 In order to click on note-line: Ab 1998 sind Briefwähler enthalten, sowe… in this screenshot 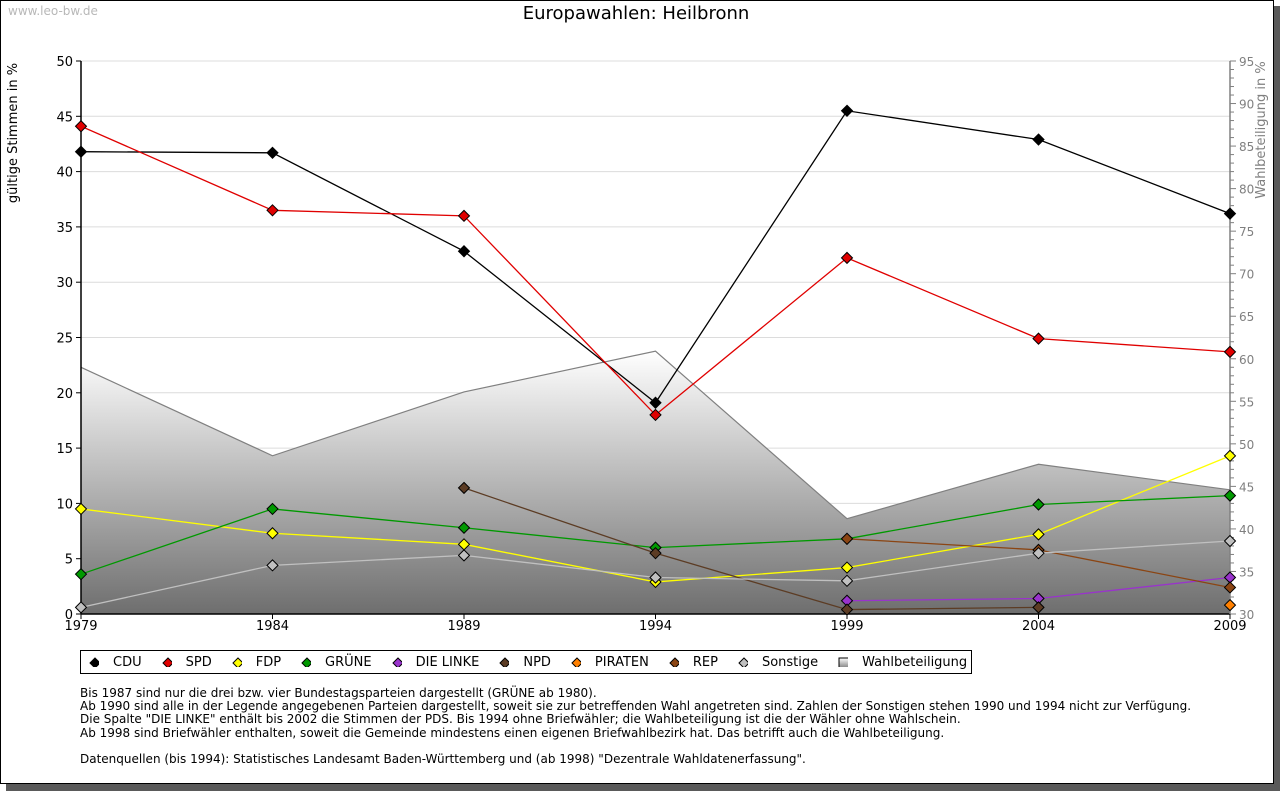, I will do `click(512, 732)`.